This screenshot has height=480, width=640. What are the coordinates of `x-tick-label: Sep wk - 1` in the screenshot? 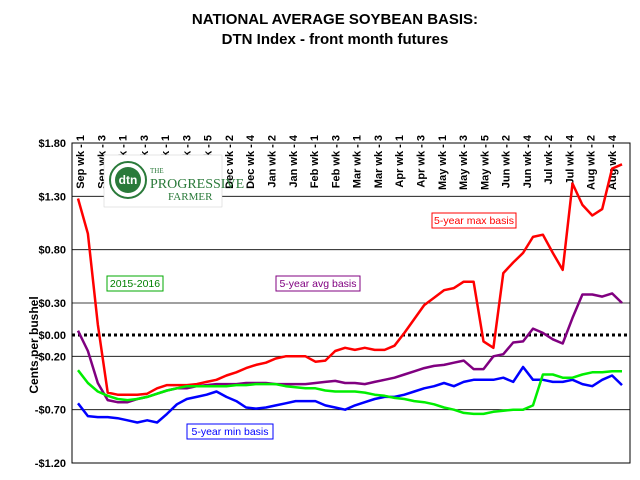 It's located at (81, 162).